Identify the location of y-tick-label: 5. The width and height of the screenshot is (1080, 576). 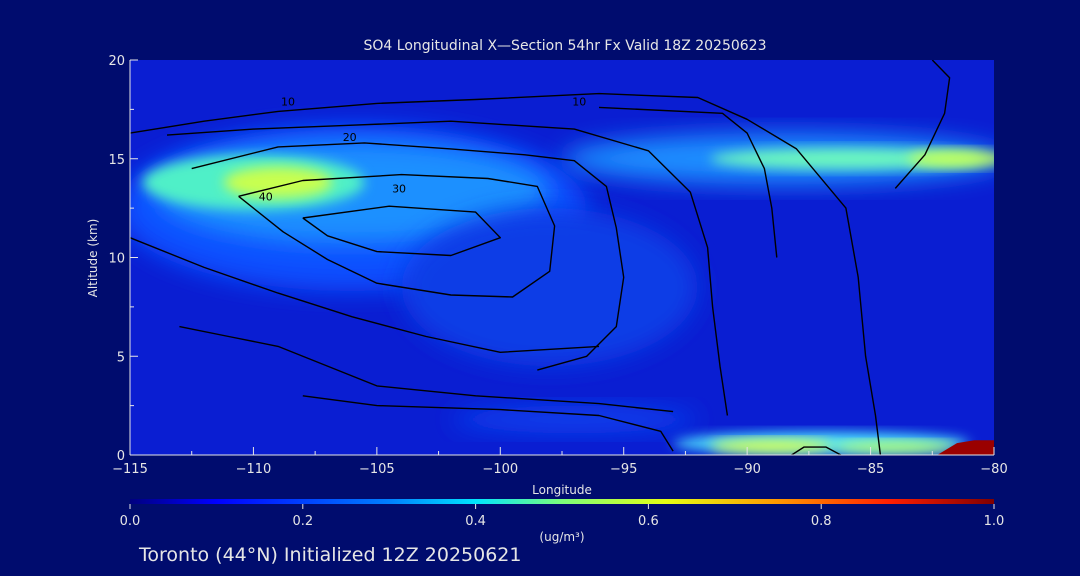
(121, 357).